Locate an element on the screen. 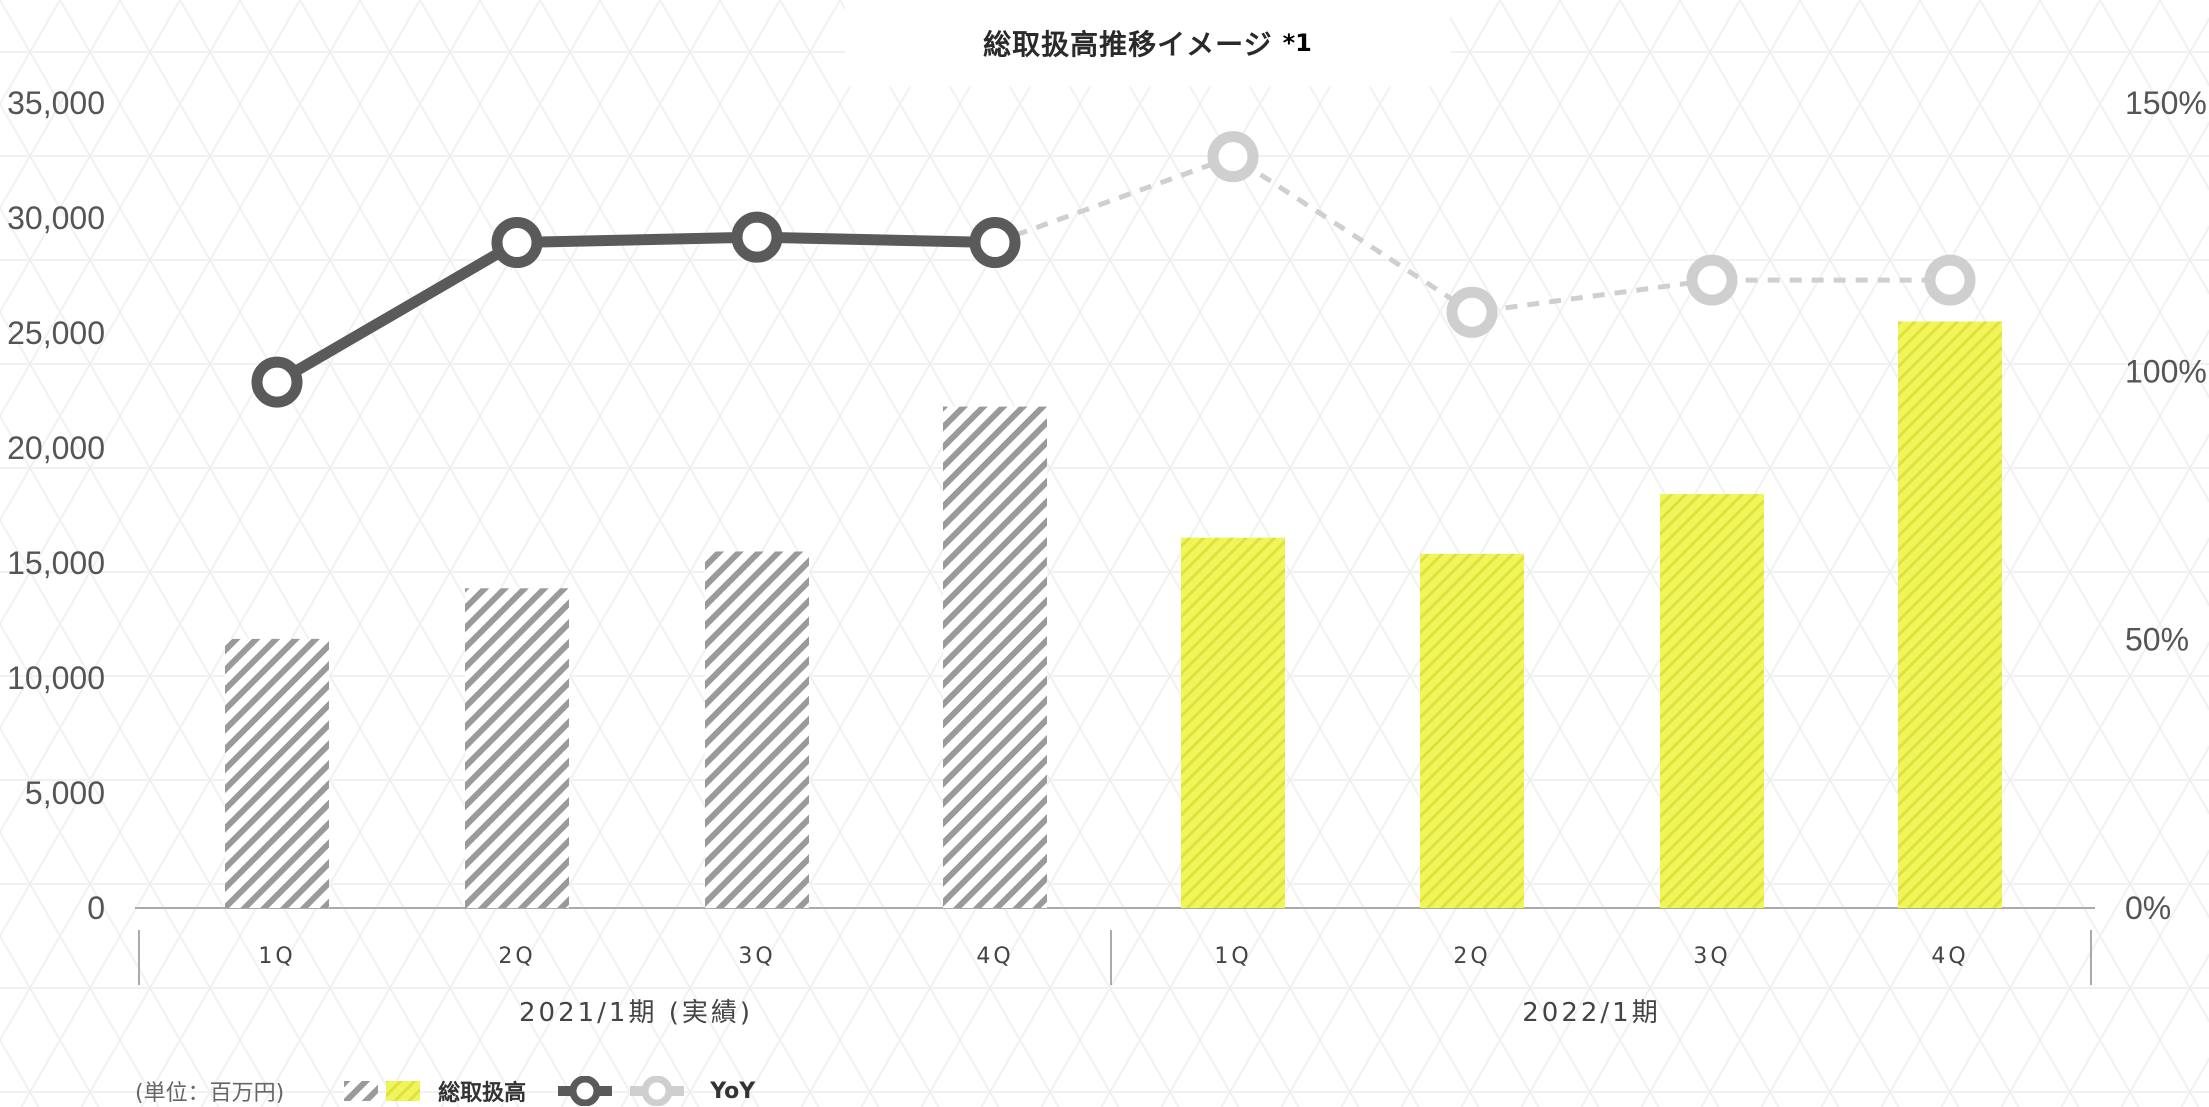  legend-bar-swatch-icon is located at coordinates (382, 1091).